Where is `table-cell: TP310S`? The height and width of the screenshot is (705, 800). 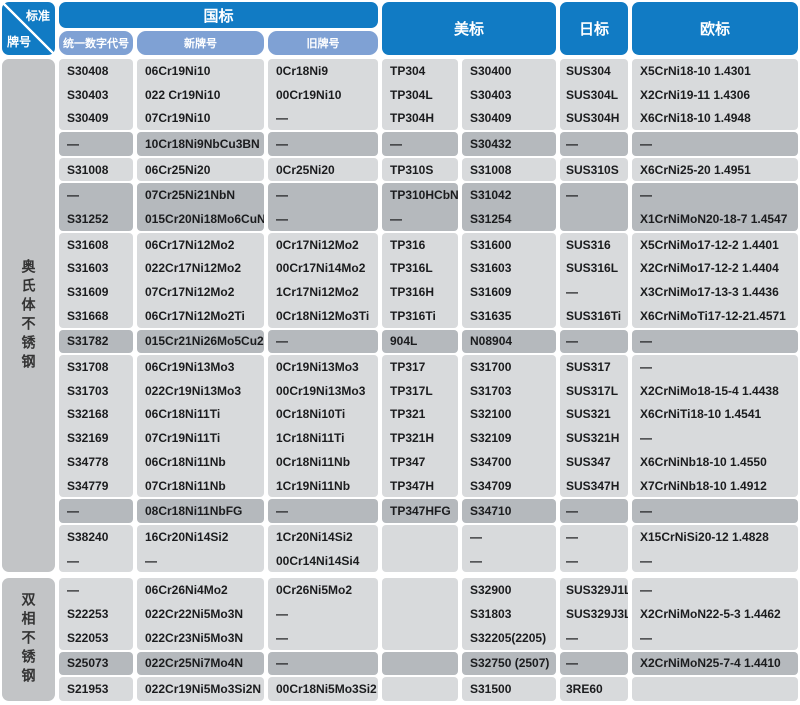 table-cell: TP310S is located at coordinates (420, 169).